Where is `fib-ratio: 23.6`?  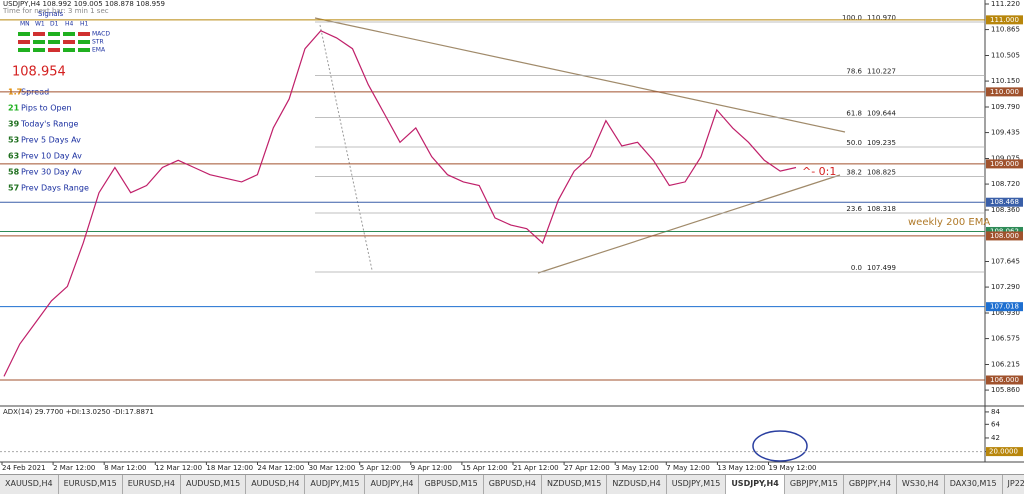
fib-ratio: 23.6 is located at coordinates (854, 209).